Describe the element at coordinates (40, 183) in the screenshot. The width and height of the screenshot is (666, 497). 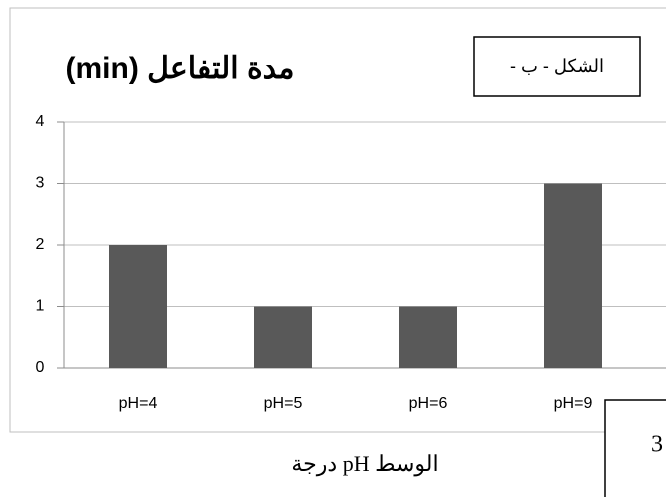
I see `y-tick-label: 3` at that location.